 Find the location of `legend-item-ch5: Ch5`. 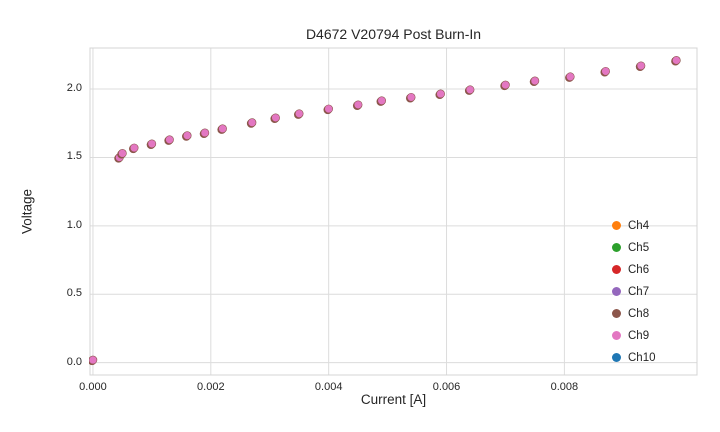

legend-item-ch5: Ch5 is located at coordinates (634, 247).